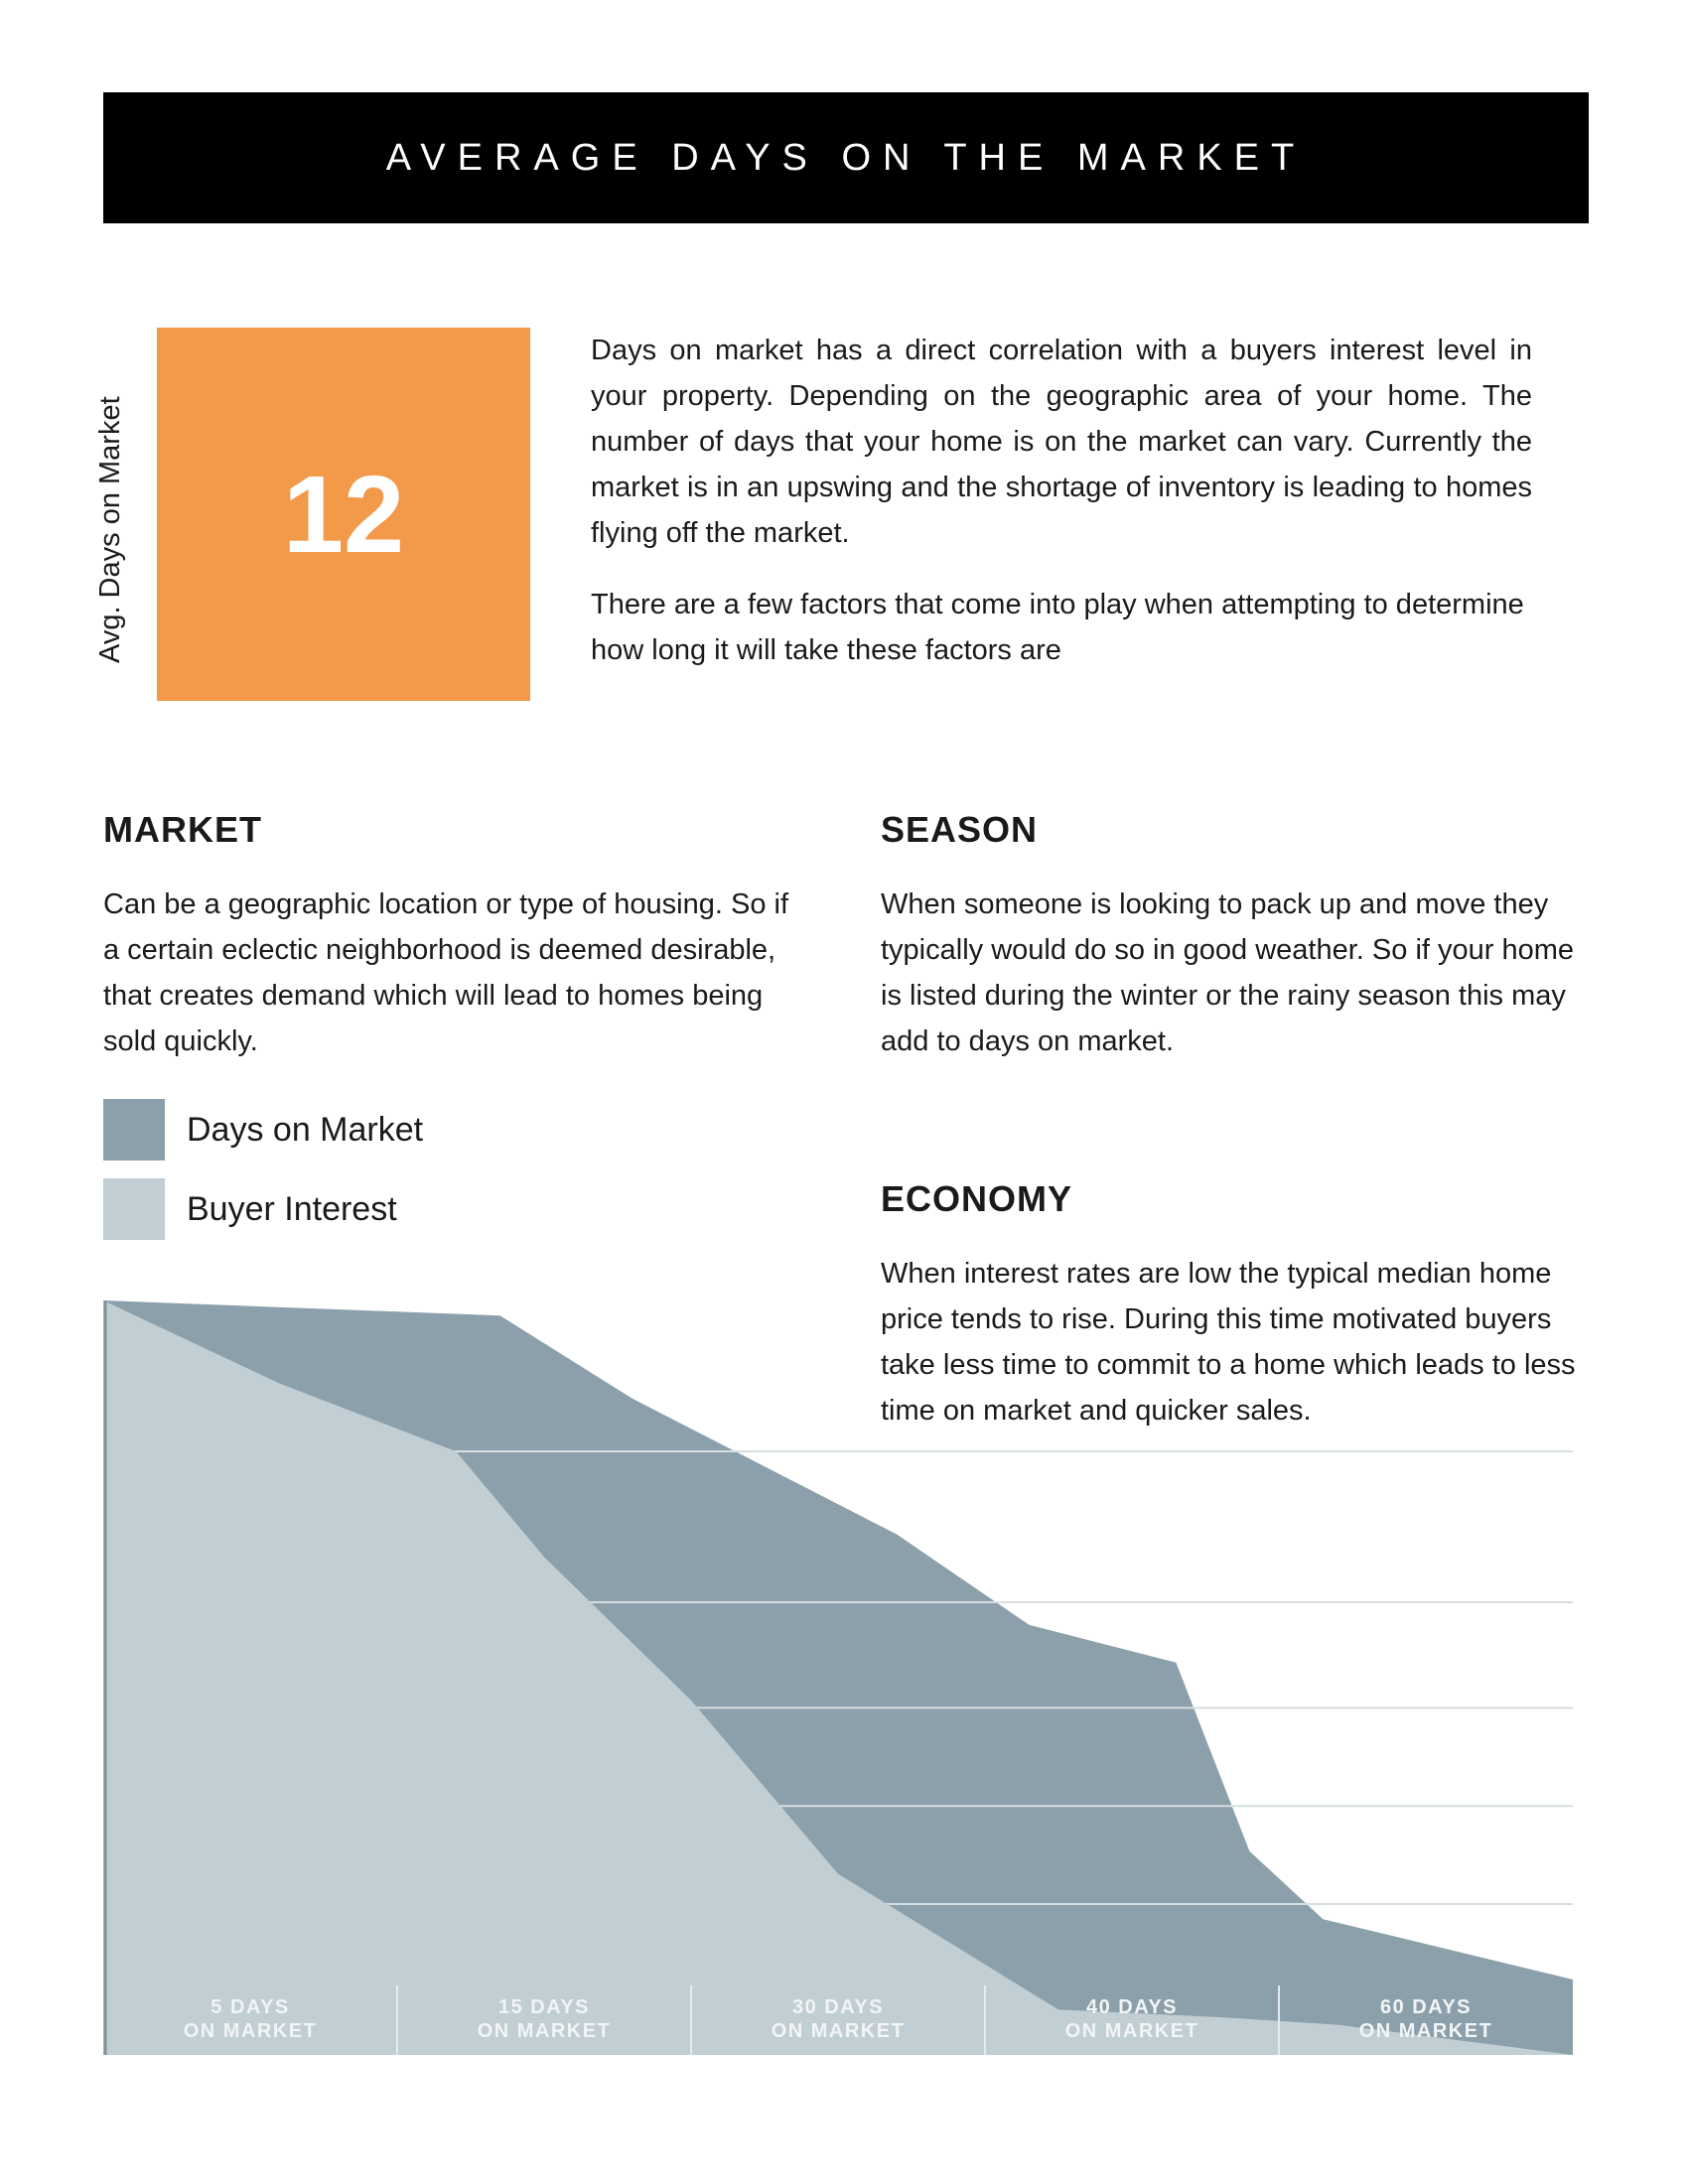  What do you see at coordinates (292, 1208) in the screenshot?
I see `legend-label-buyer-interest: Buyer Interest` at bounding box center [292, 1208].